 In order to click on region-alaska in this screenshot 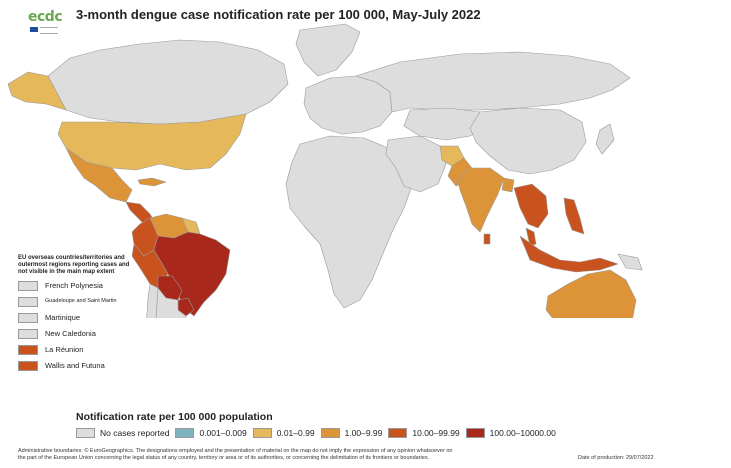, I will do `click(37, 91)`.